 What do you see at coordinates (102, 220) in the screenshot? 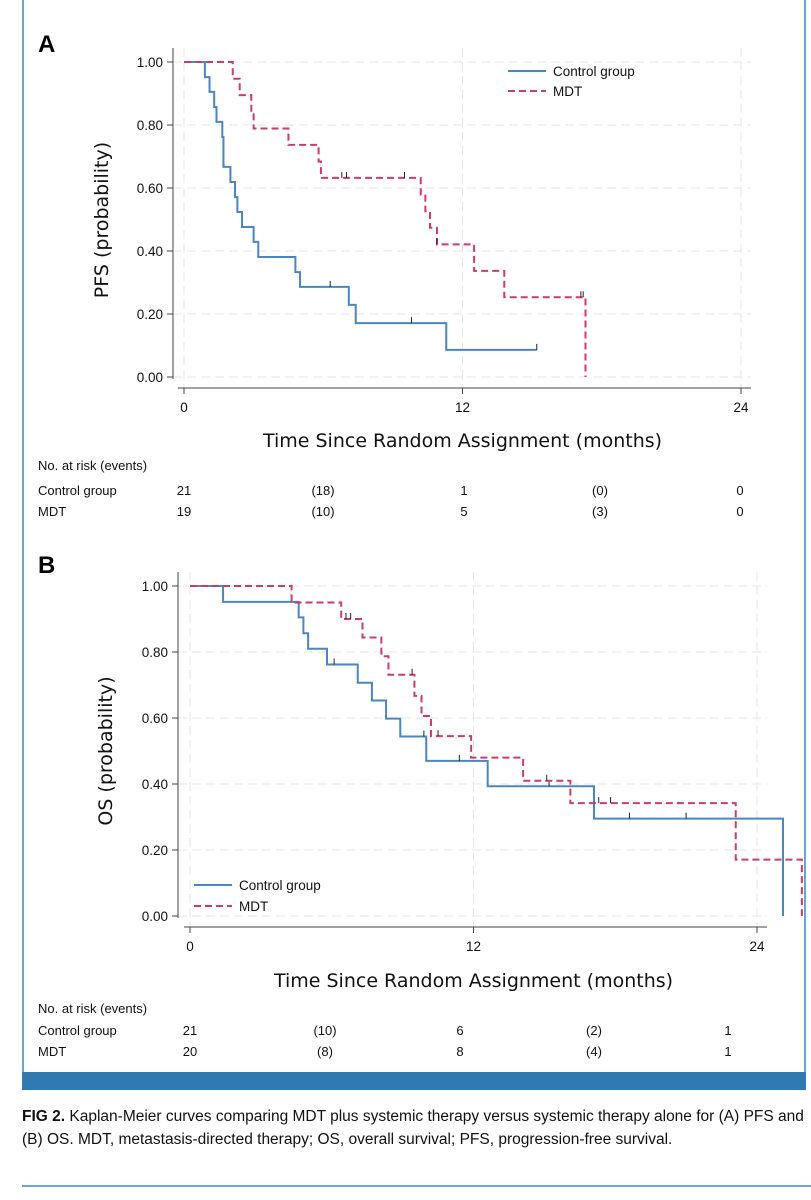
I see `y-axis-title: PFS (probability)` at bounding box center [102, 220].